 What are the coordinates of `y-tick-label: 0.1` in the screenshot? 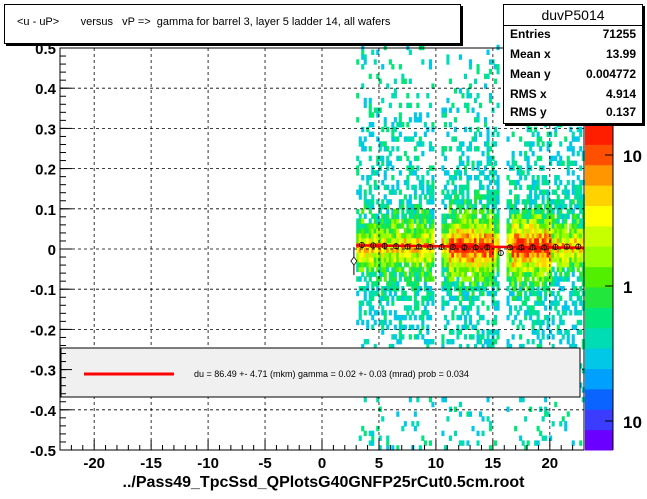 It's located at (45, 210).